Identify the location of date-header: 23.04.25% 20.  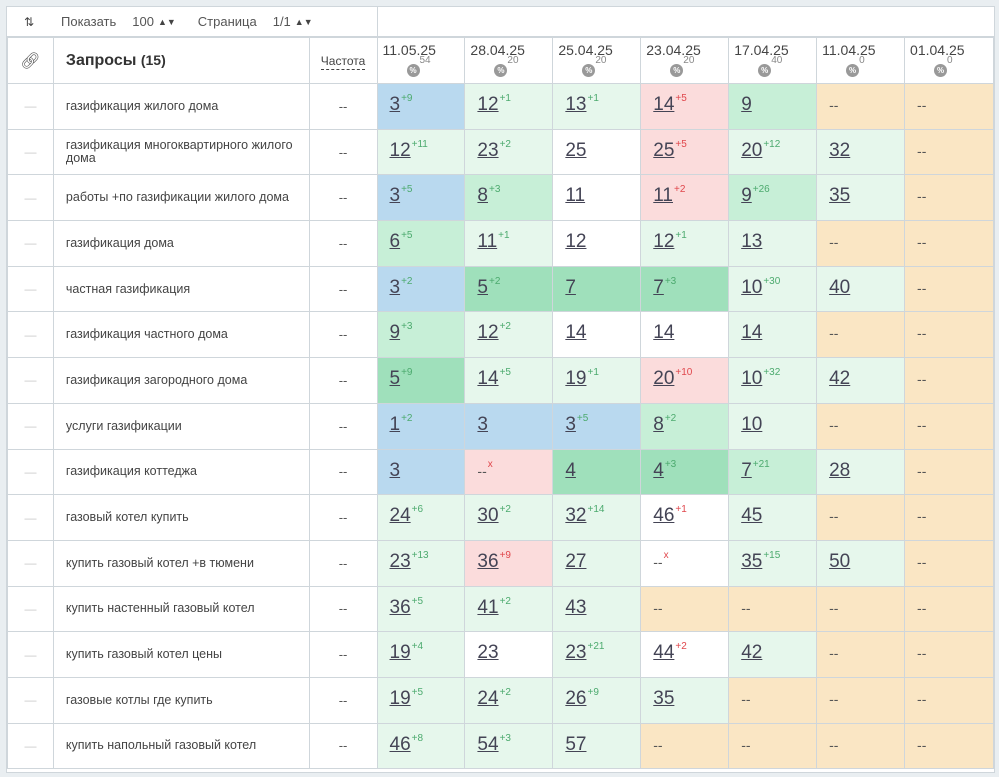
(685, 60).